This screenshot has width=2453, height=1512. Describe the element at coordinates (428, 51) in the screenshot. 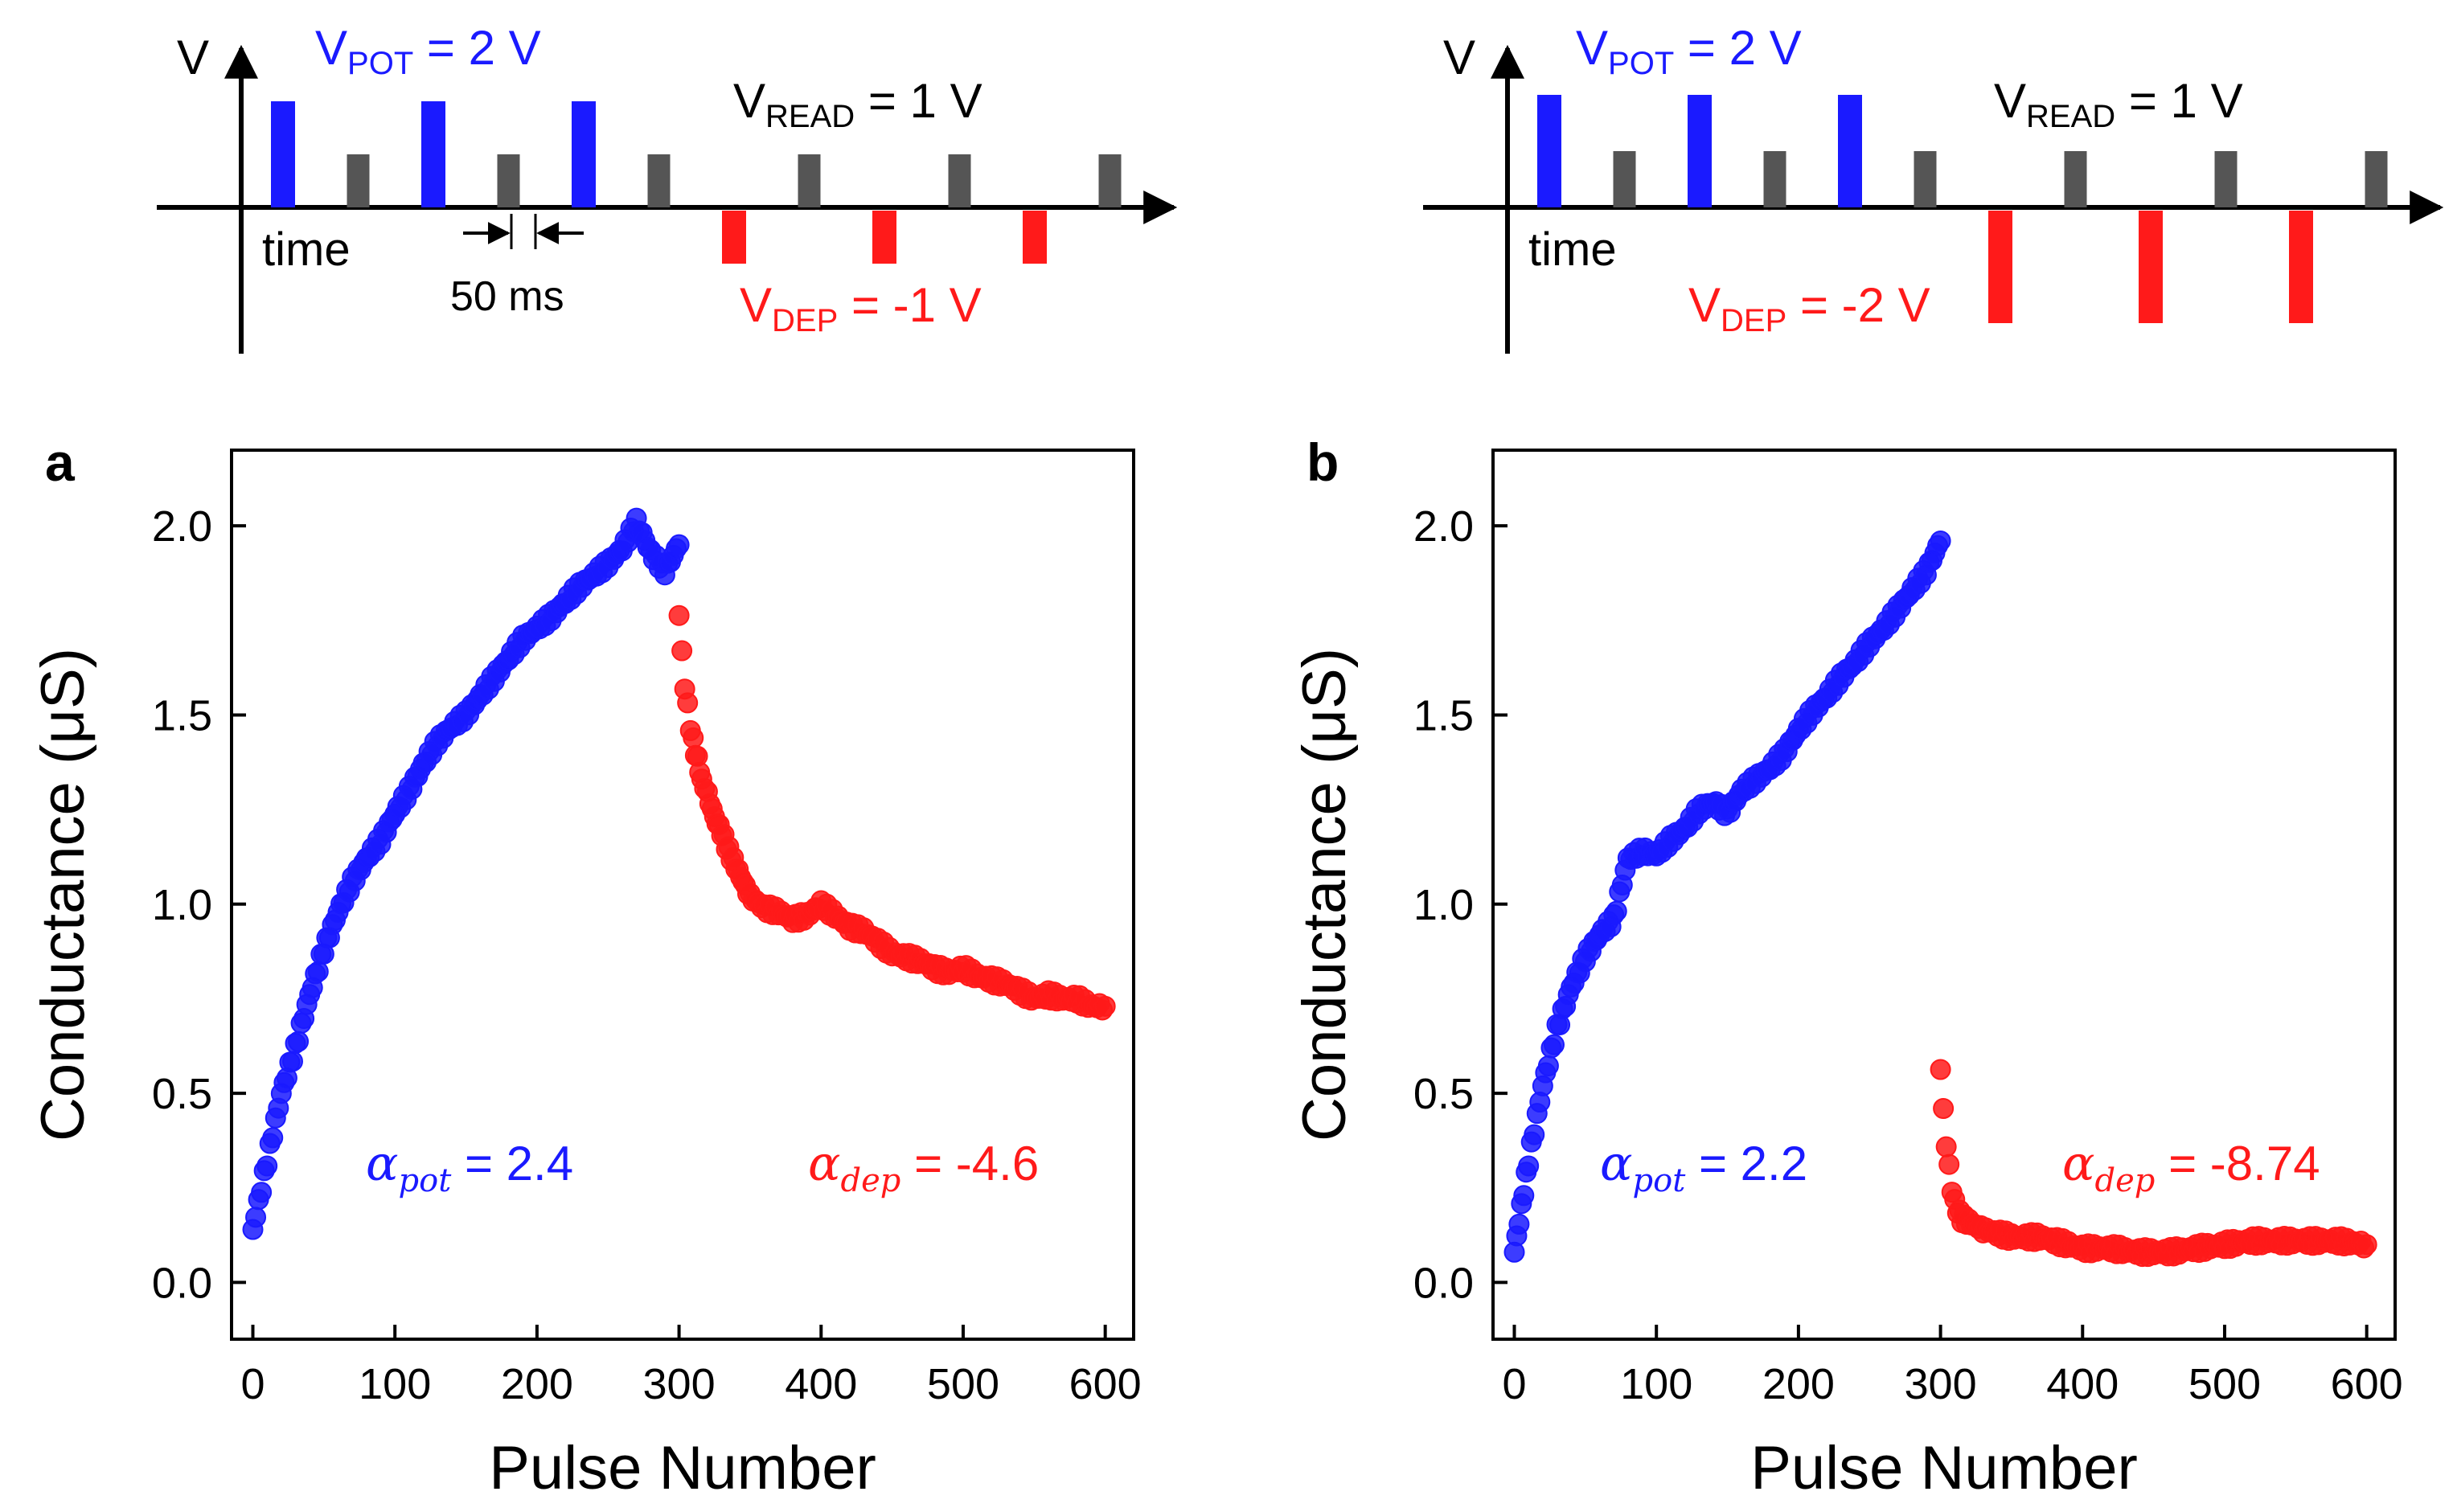

I see `schematic-a-pot-label: VPOT = 2 V` at that location.